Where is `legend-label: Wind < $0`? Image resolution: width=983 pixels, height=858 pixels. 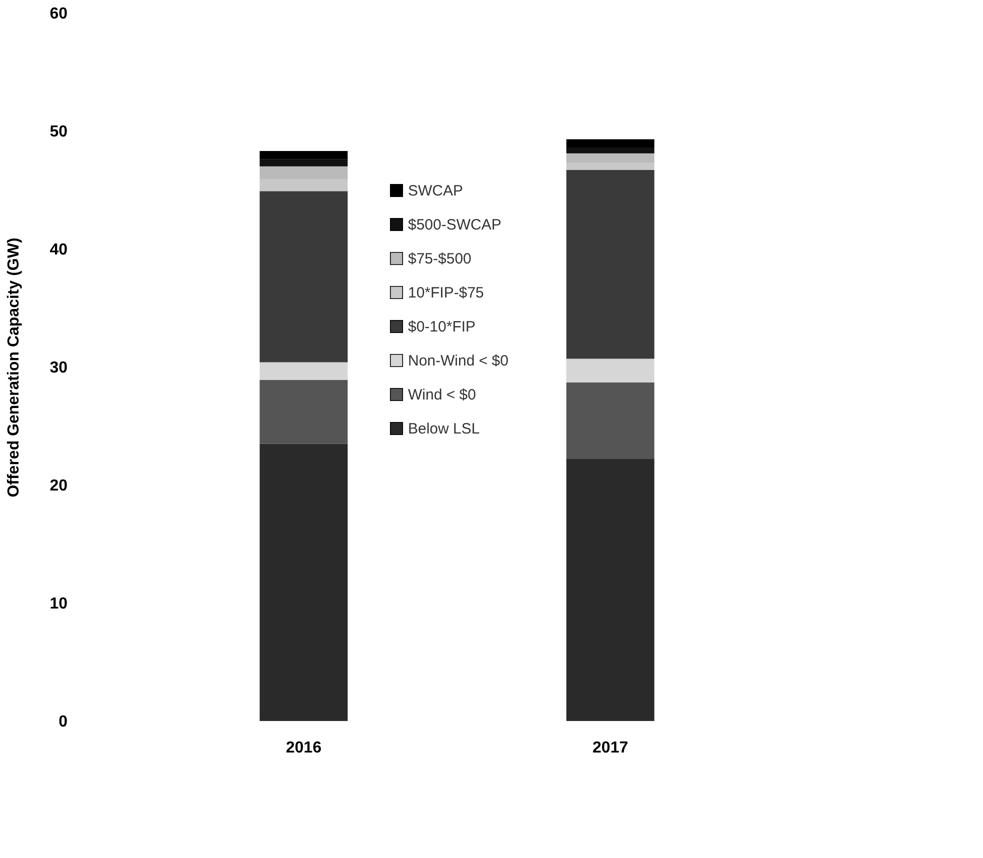 legend-label: Wind < $0 is located at coordinates (442, 395).